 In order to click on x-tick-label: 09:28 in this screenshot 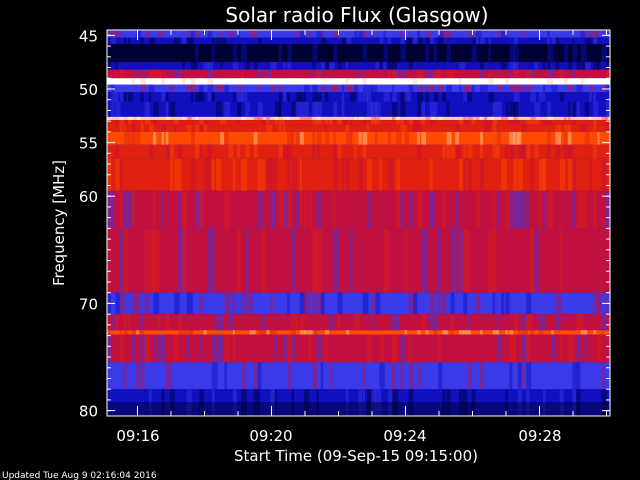, I will do `click(539, 436)`.